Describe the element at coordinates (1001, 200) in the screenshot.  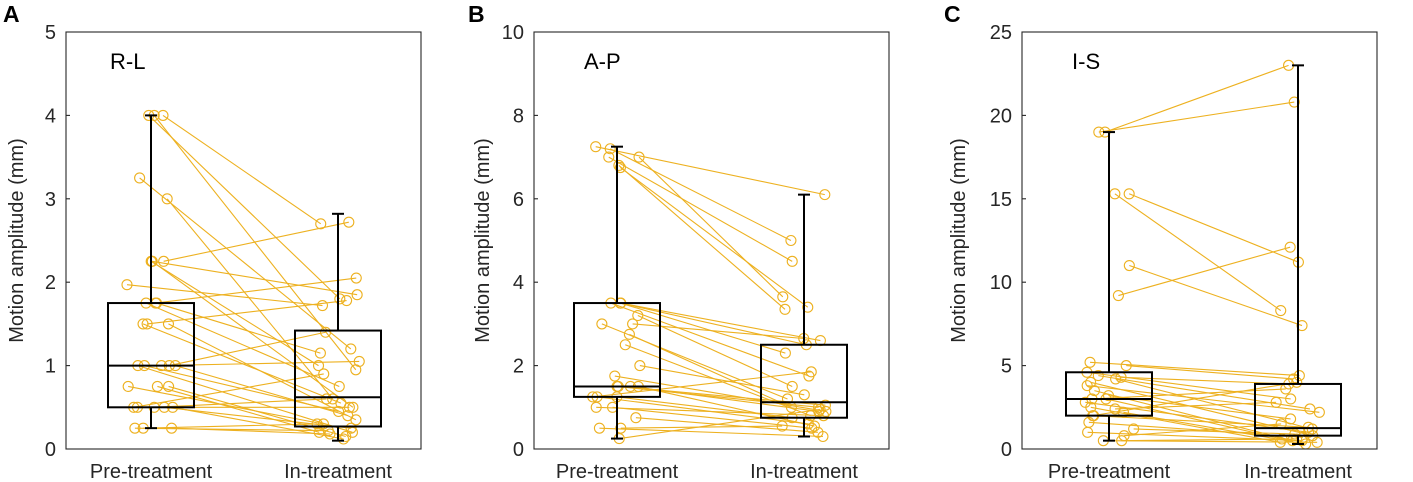
I see `y-tick-label: 15` at that location.